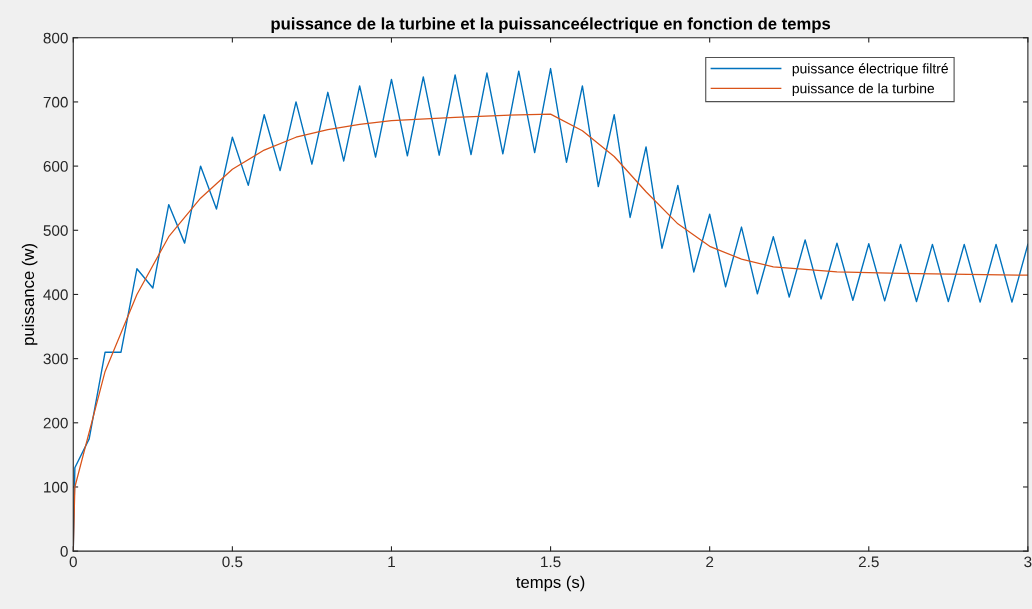 The image size is (1032, 609). What do you see at coordinates (868, 562) in the screenshot?
I see `x-tick-label: 2.5` at bounding box center [868, 562].